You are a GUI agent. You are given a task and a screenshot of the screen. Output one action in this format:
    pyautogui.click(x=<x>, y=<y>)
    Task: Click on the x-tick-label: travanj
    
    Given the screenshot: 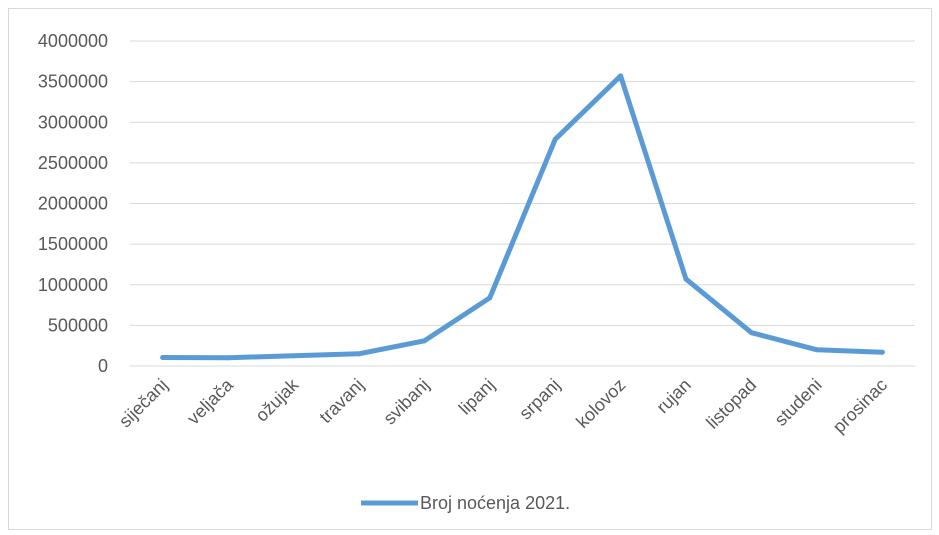 What is the action you would take?
    pyautogui.click(x=341, y=401)
    